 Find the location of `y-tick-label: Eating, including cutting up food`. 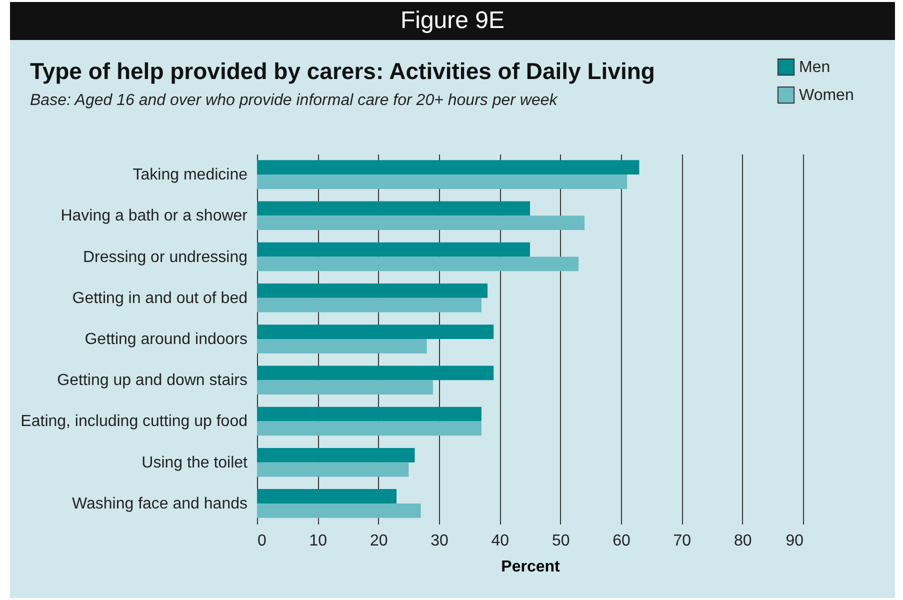

y-tick-label: Eating, including cutting up food is located at coordinates (134, 421).